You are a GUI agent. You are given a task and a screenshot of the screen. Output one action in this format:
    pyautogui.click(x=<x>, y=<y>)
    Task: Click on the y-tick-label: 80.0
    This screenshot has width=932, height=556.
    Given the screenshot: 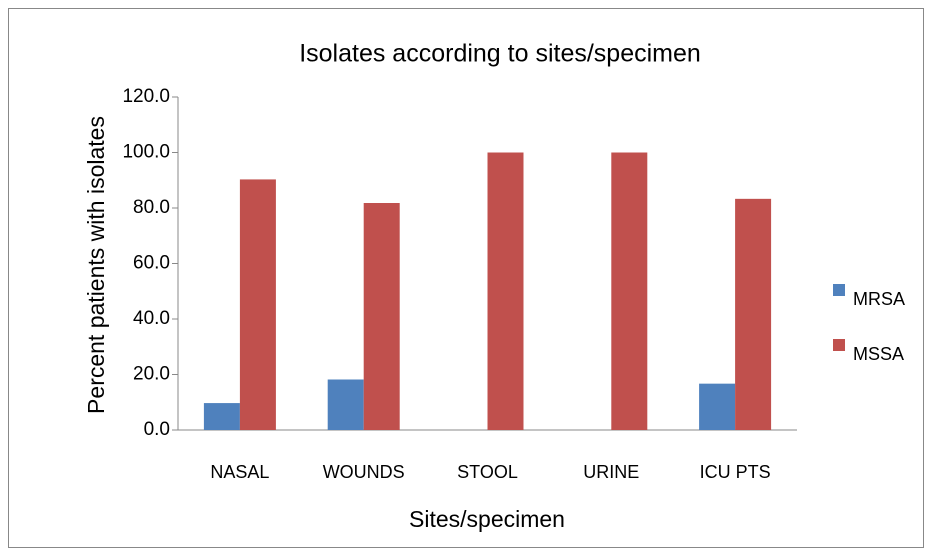 What is the action you would take?
    pyautogui.click(x=151, y=207)
    